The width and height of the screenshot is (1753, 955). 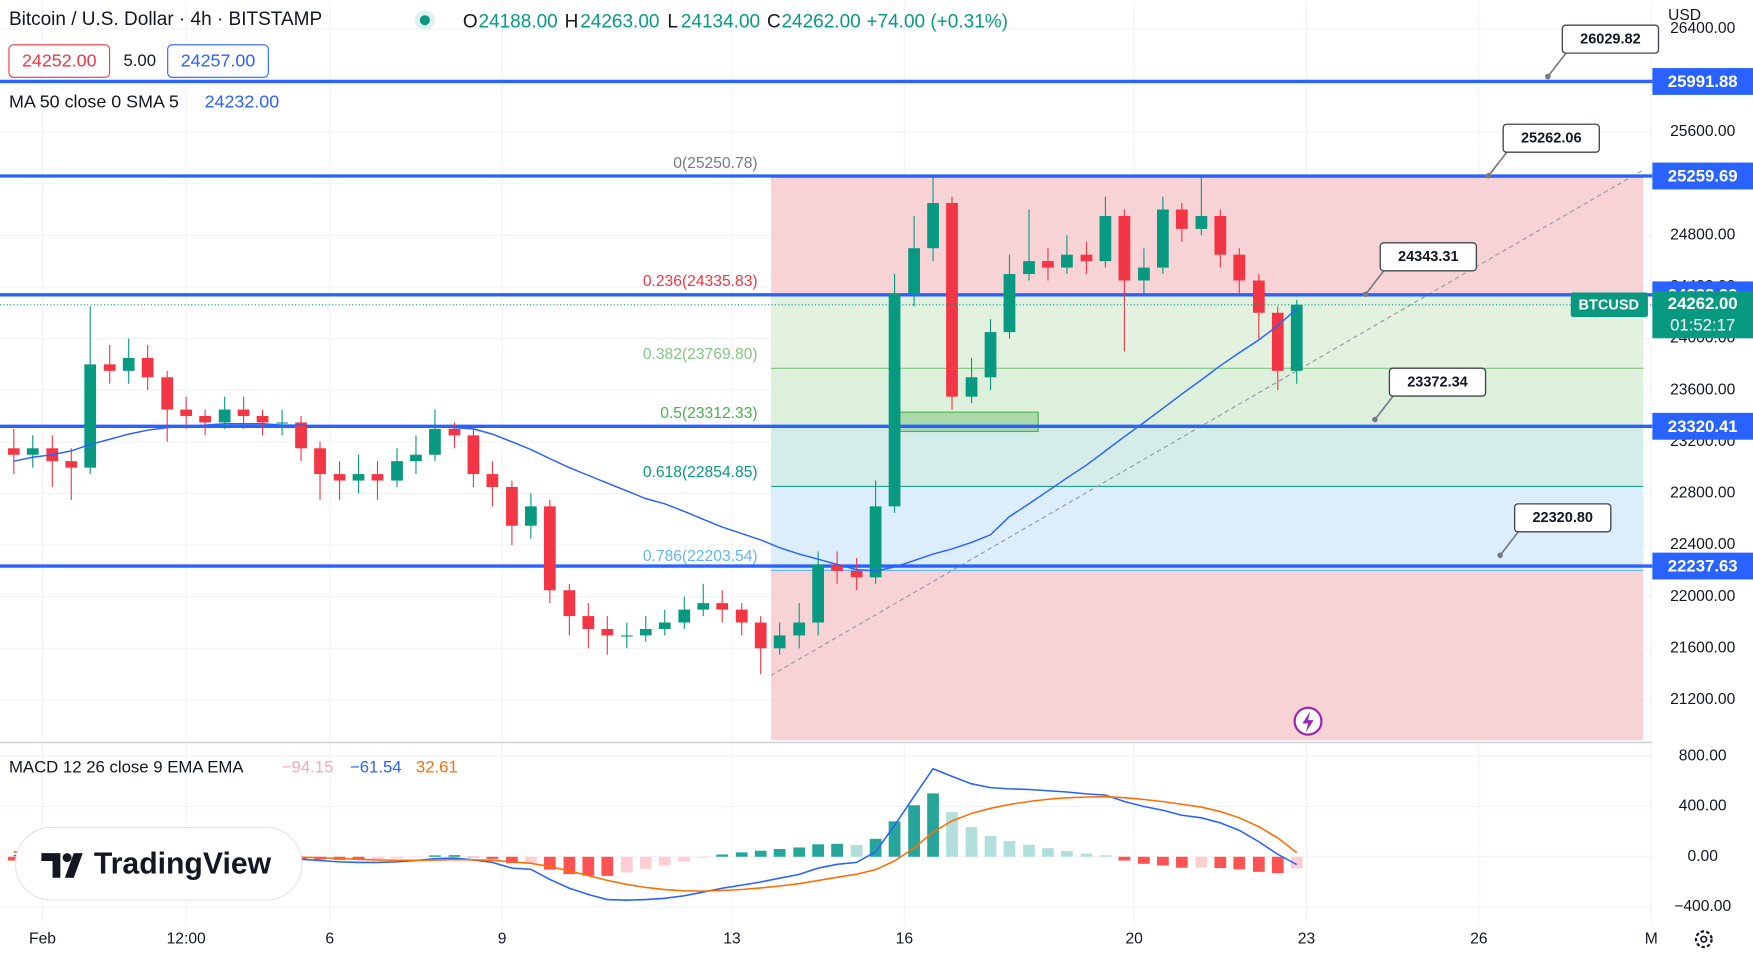 I want to click on buy-button, so click(x=218, y=61).